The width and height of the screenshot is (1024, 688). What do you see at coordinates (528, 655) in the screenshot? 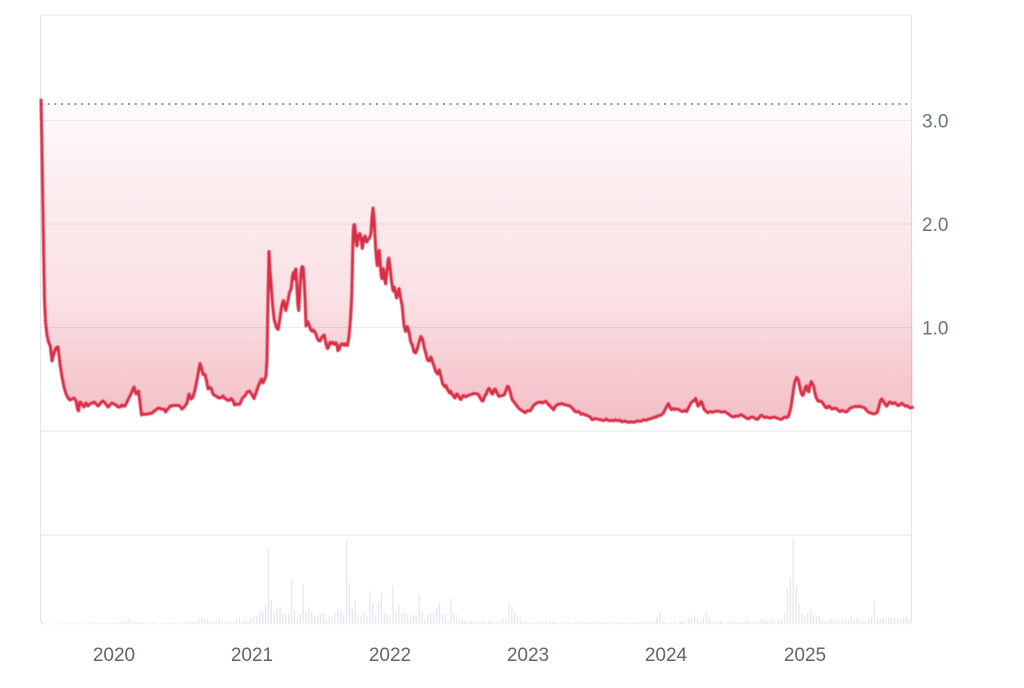
I see `svg-text: 2023` at bounding box center [528, 655].